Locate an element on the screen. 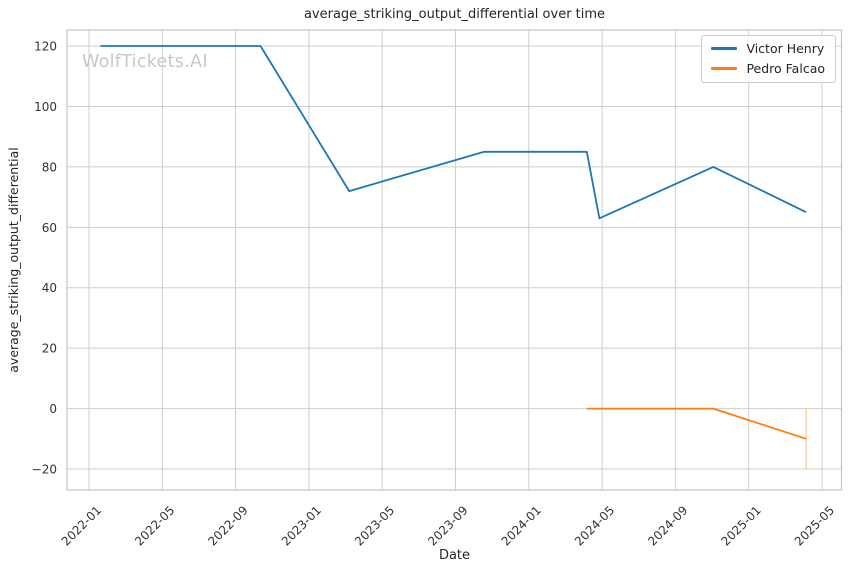 This screenshot has width=854, height=575. x-tick-label-2023-01: 2023-01 is located at coordinates (301, 525).